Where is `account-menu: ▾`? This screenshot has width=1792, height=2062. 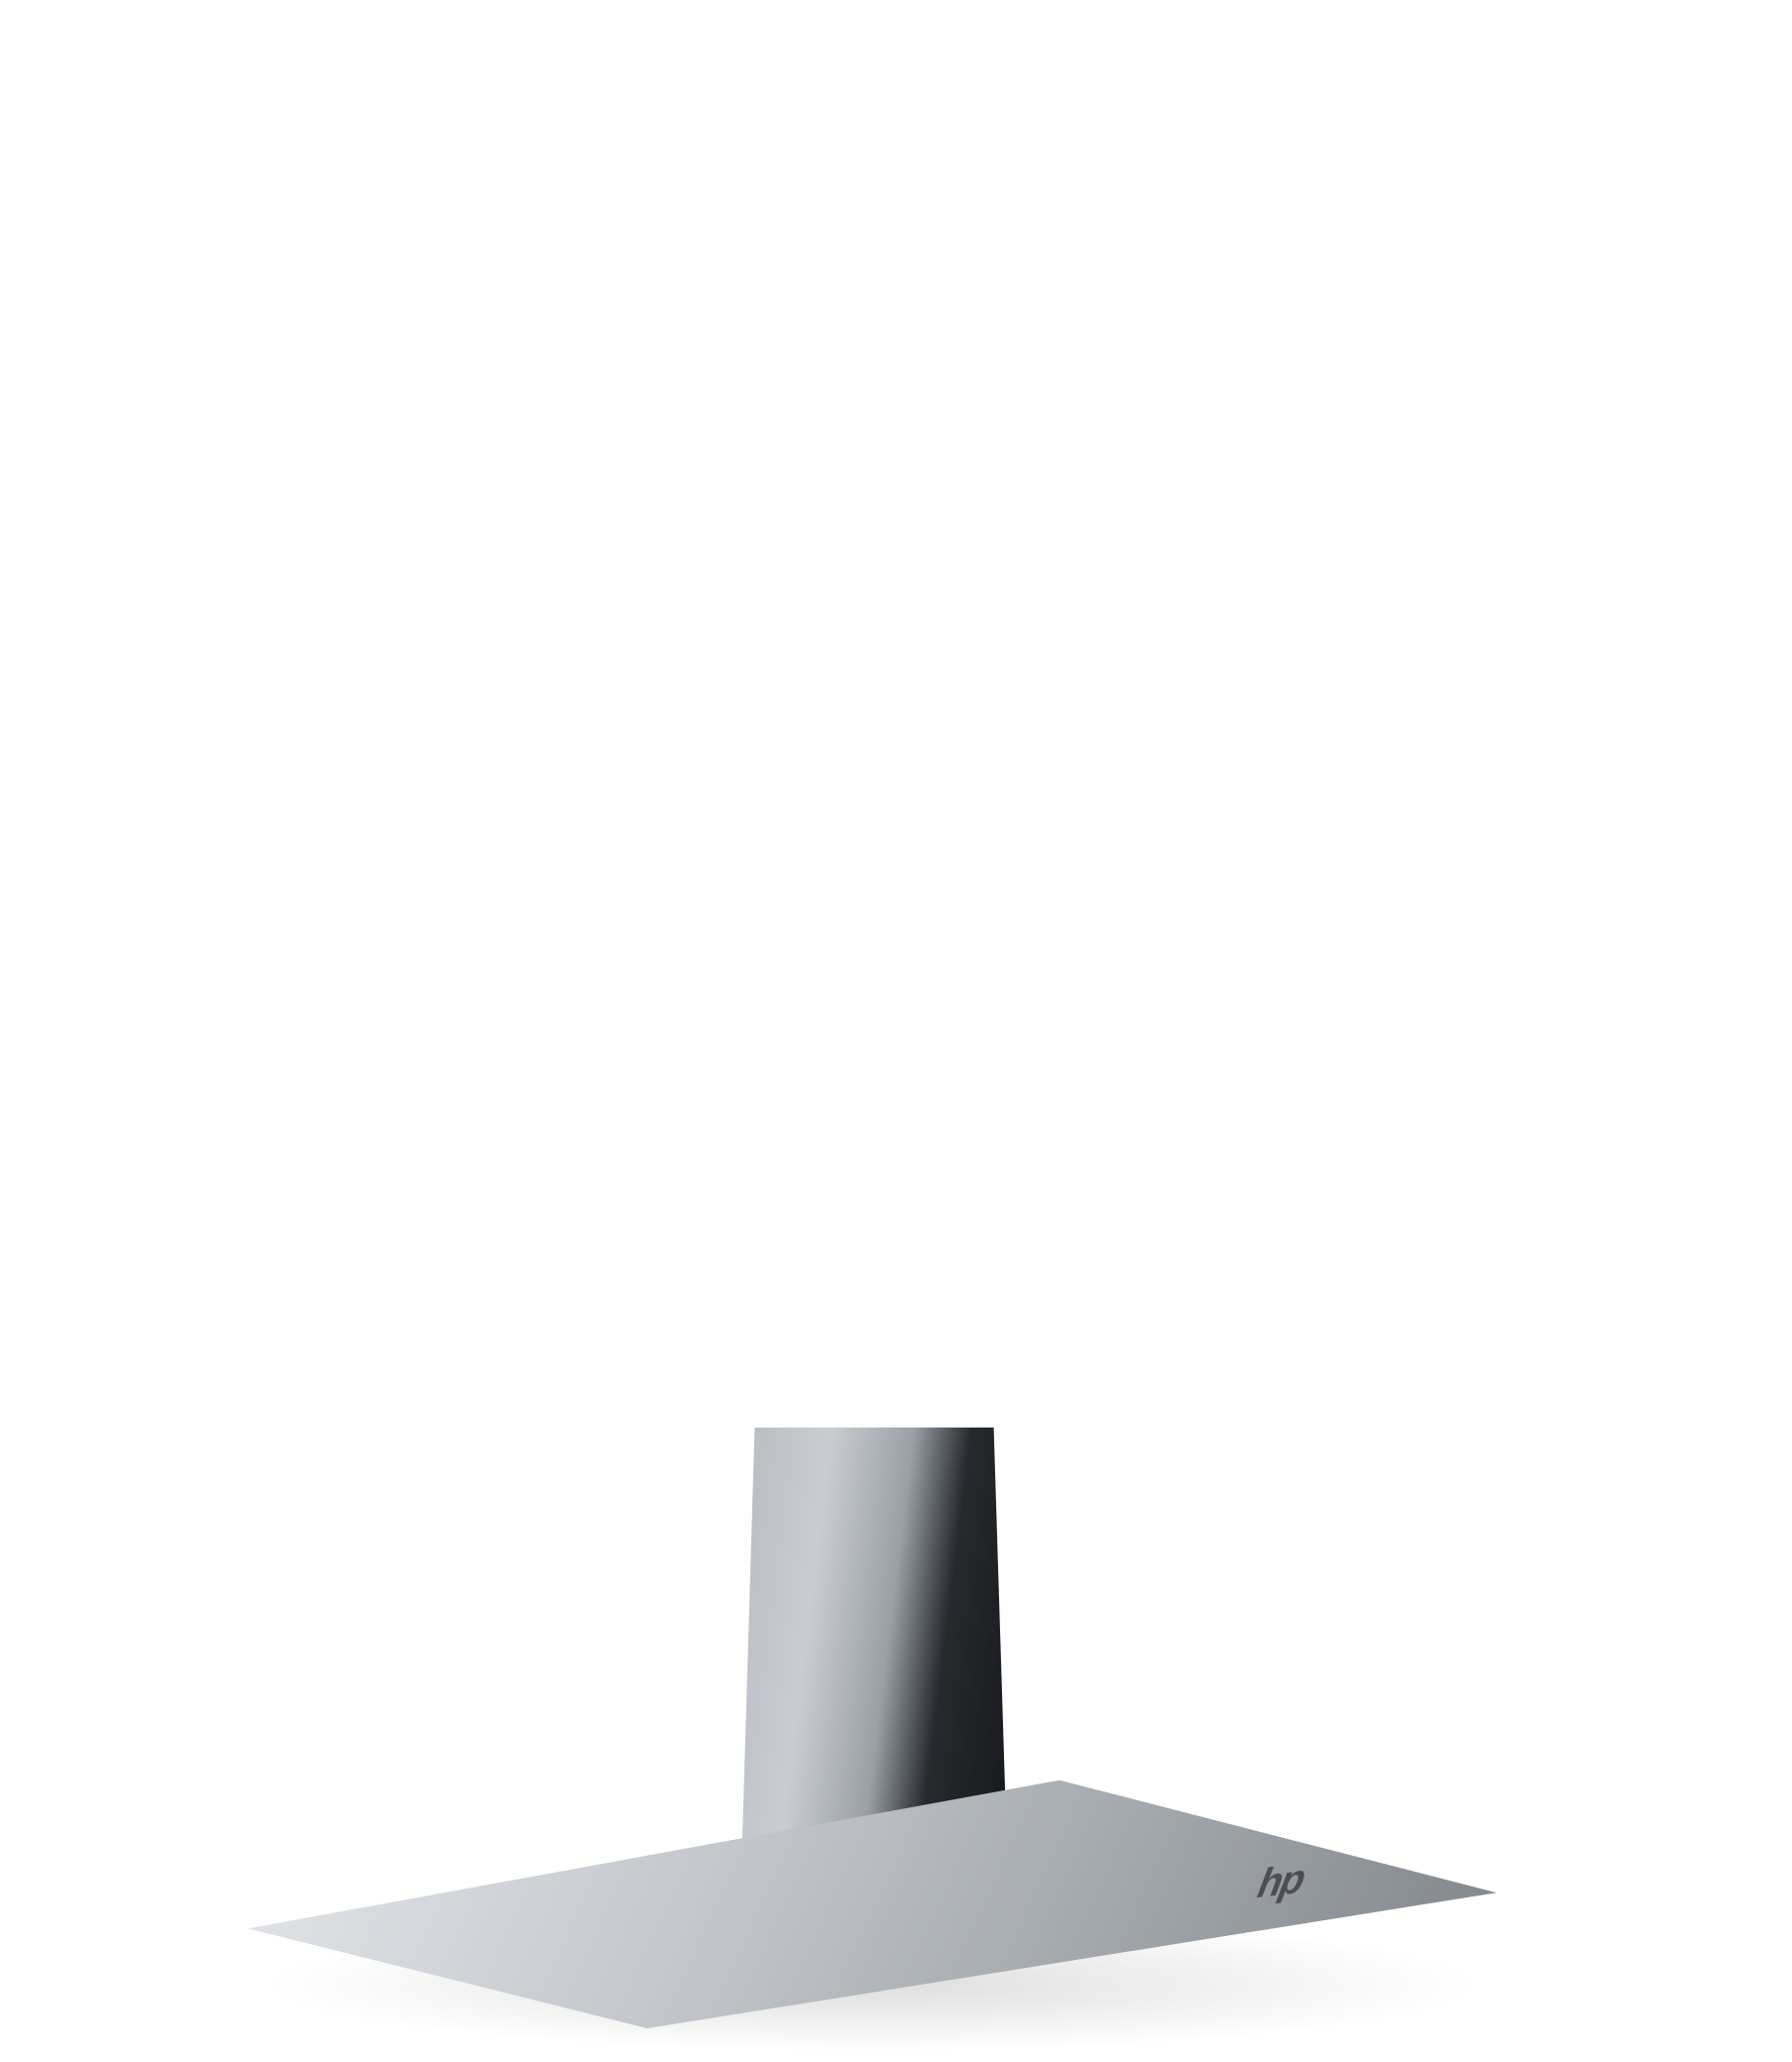
account-menu: ▾ is located at coordinates (1707, 485).